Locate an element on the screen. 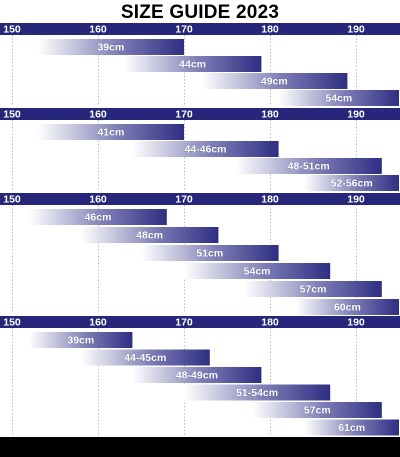  bar-label: 48-51cm is located at coordinates (309, 167).